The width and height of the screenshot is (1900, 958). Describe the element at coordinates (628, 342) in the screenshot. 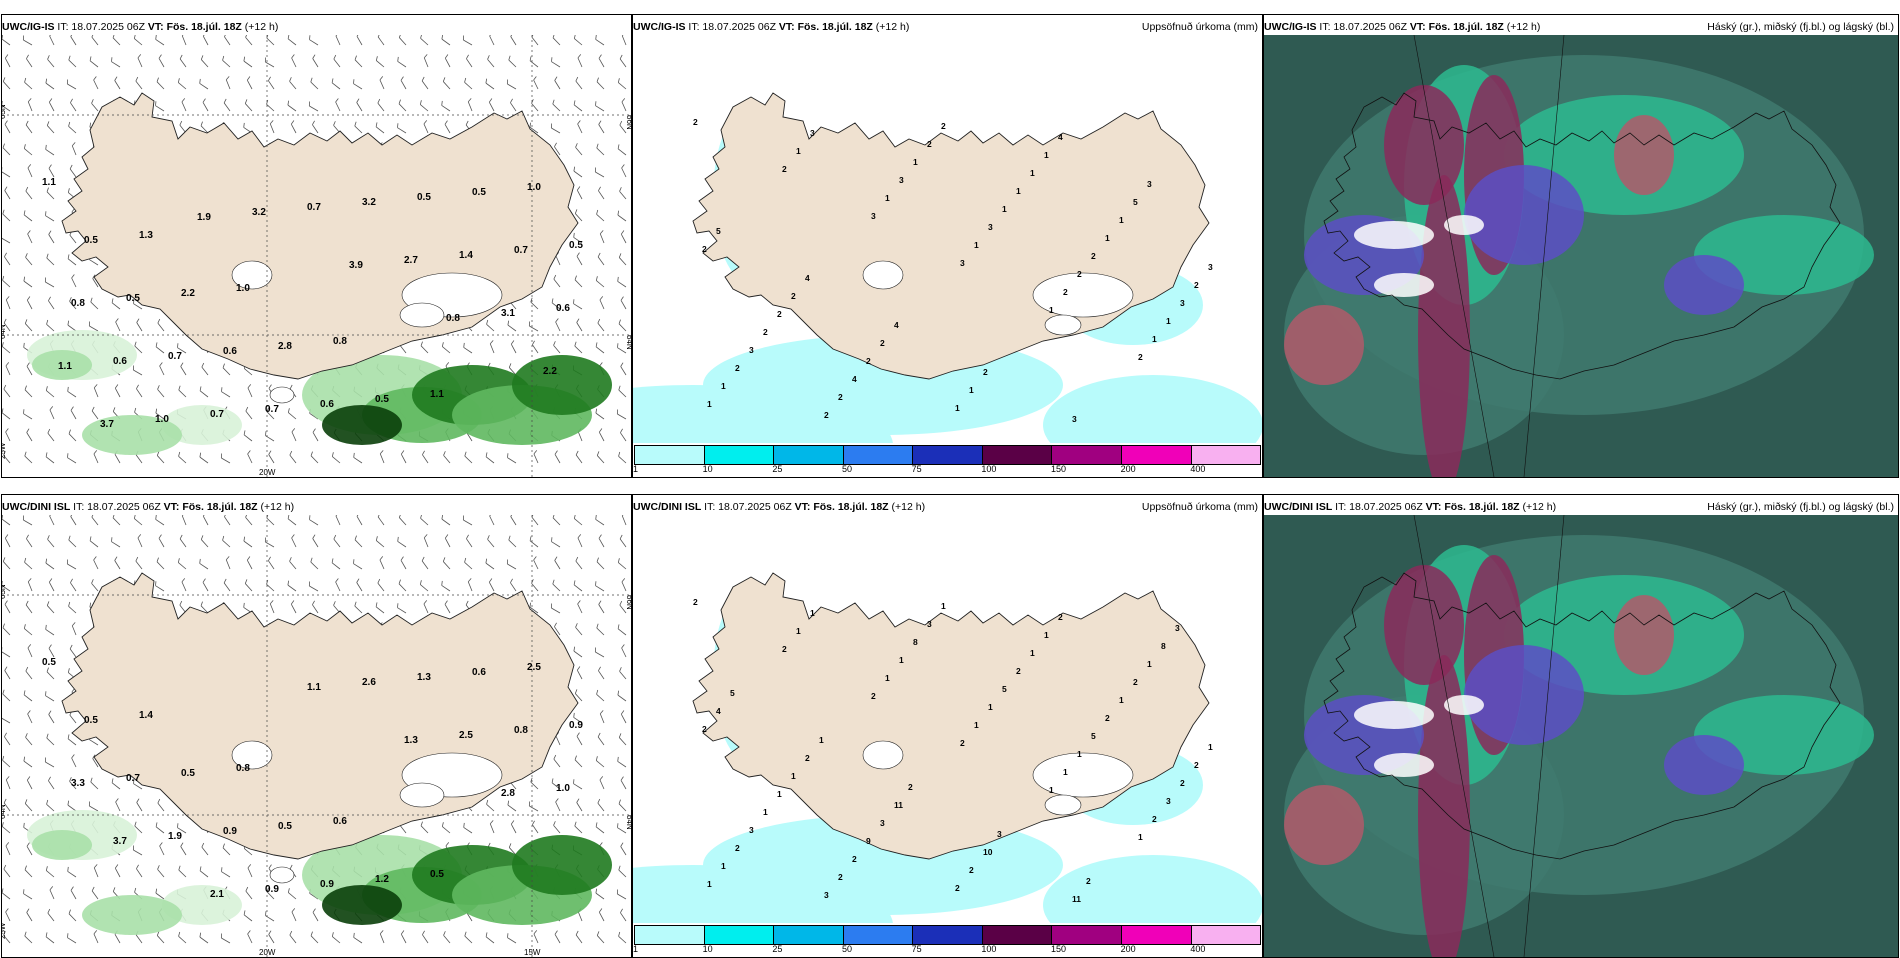

I see `lat-label-right: 64N` at that location.